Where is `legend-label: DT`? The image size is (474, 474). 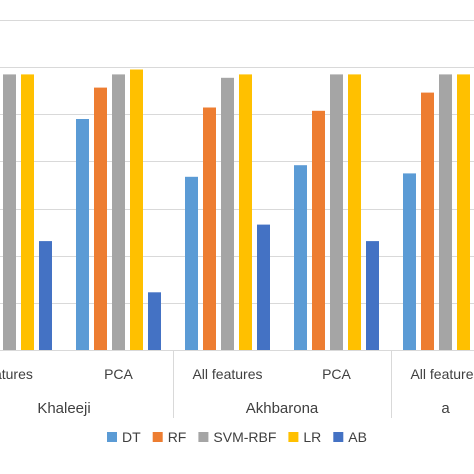 legend-label: DT is located at coordinates (131, 437).